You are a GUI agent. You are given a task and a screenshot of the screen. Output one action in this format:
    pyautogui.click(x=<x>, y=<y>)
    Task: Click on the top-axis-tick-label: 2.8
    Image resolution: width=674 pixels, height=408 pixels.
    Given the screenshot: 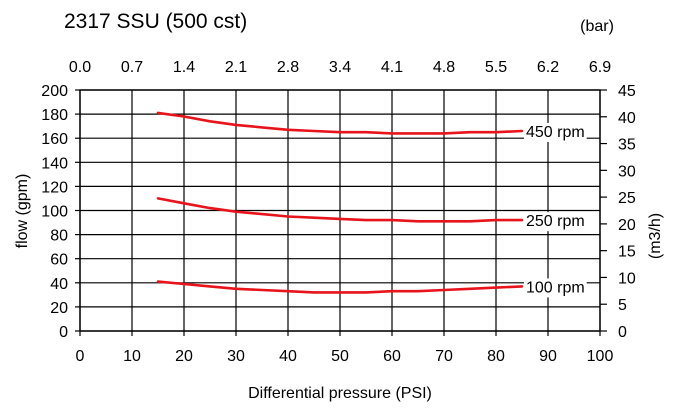 What is the action you would take?
    pyautogui.click(x=288, y=67)
    